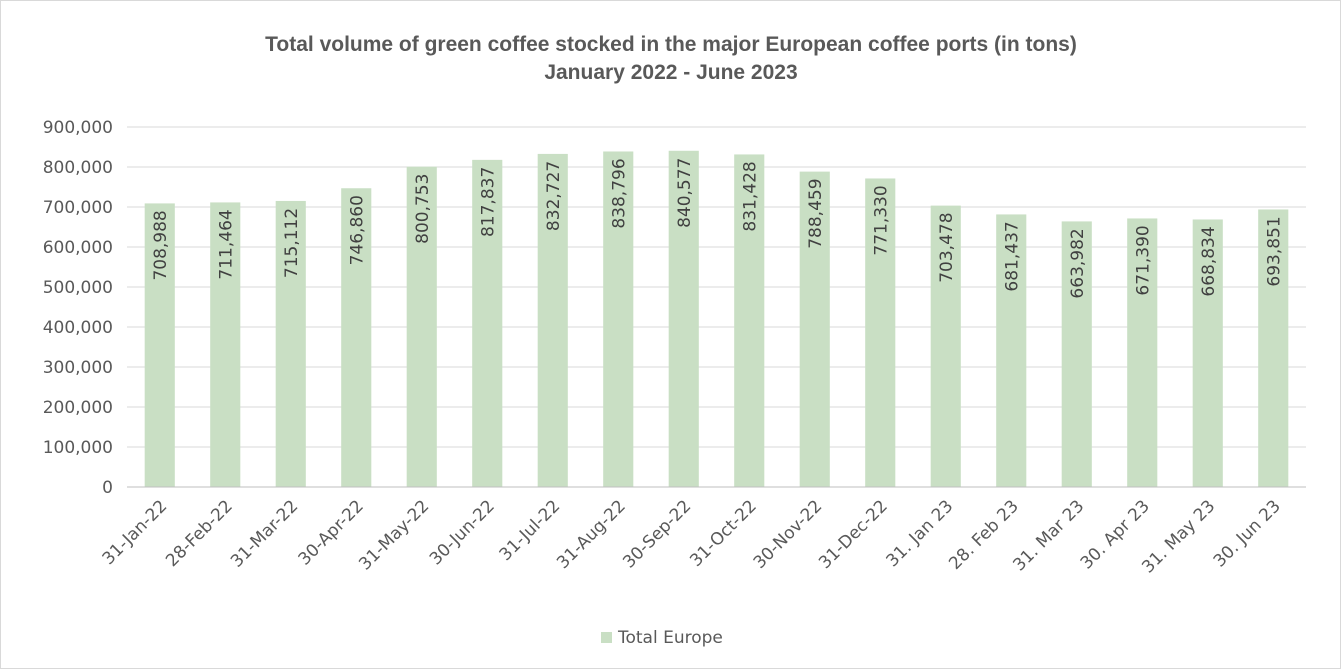  What do you see at coordinates (78, 128) in the screenshot?
I see `y-tick-label: 900,000` at bounding box center [78, 128].